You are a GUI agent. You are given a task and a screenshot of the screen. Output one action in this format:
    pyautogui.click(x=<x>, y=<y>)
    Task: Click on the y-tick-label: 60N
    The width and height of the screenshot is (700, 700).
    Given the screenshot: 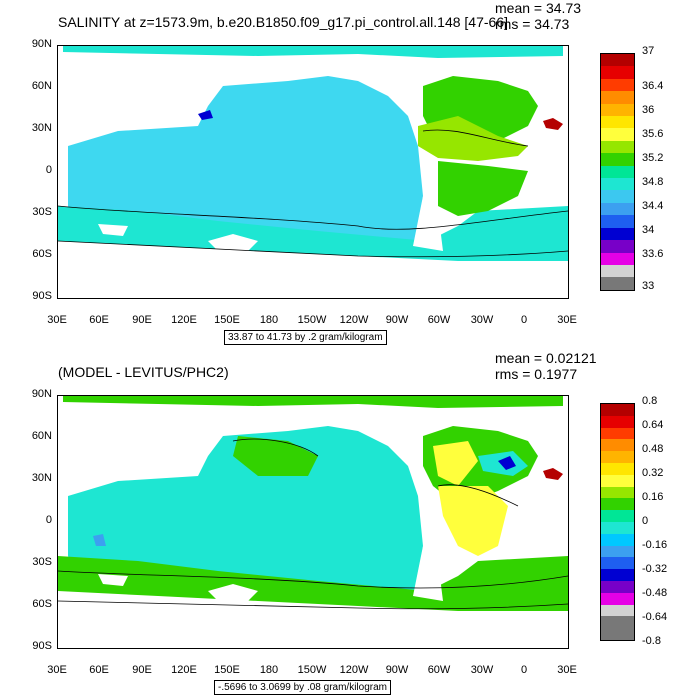 What is the action you would take?
    pyautogui.click(x=41, y=436)
    